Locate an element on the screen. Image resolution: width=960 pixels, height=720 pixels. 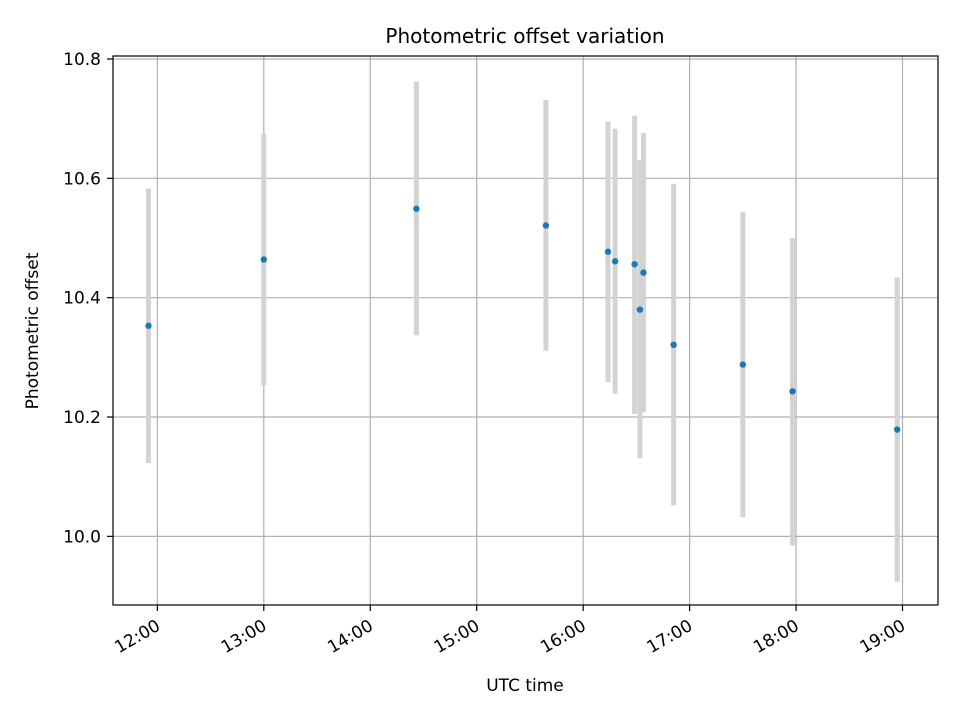
y-tick-label: 10.8 is located at coordinates (82, 60).